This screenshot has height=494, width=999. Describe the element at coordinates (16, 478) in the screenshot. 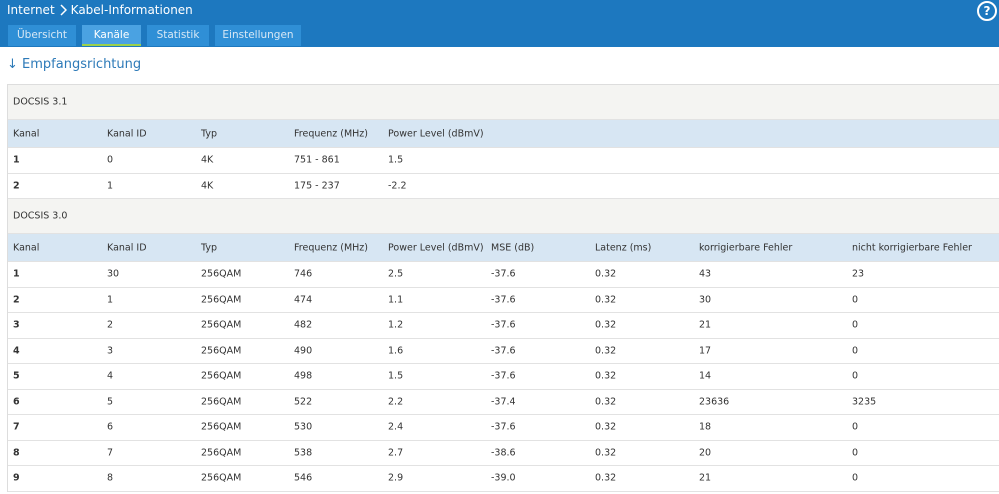

I see `table-cell: 9` at that location.